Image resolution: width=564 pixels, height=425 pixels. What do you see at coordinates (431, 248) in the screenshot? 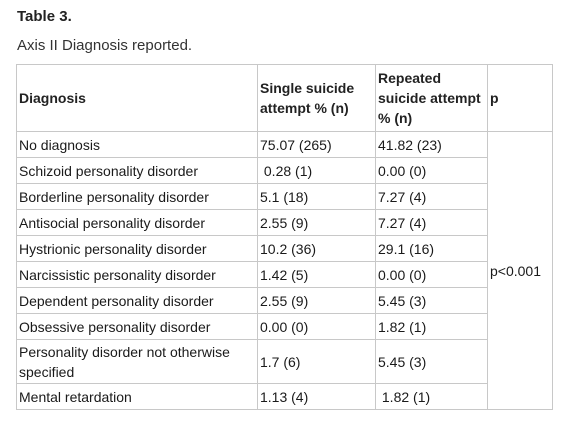
I see `cell-repeated: 29.1 (16)` at bounding box center [431, 248].